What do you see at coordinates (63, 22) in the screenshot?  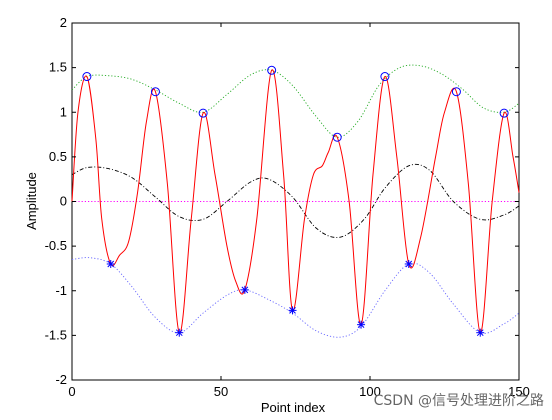 I see `y-tick-label: 2` at bounding box center [63, 22].